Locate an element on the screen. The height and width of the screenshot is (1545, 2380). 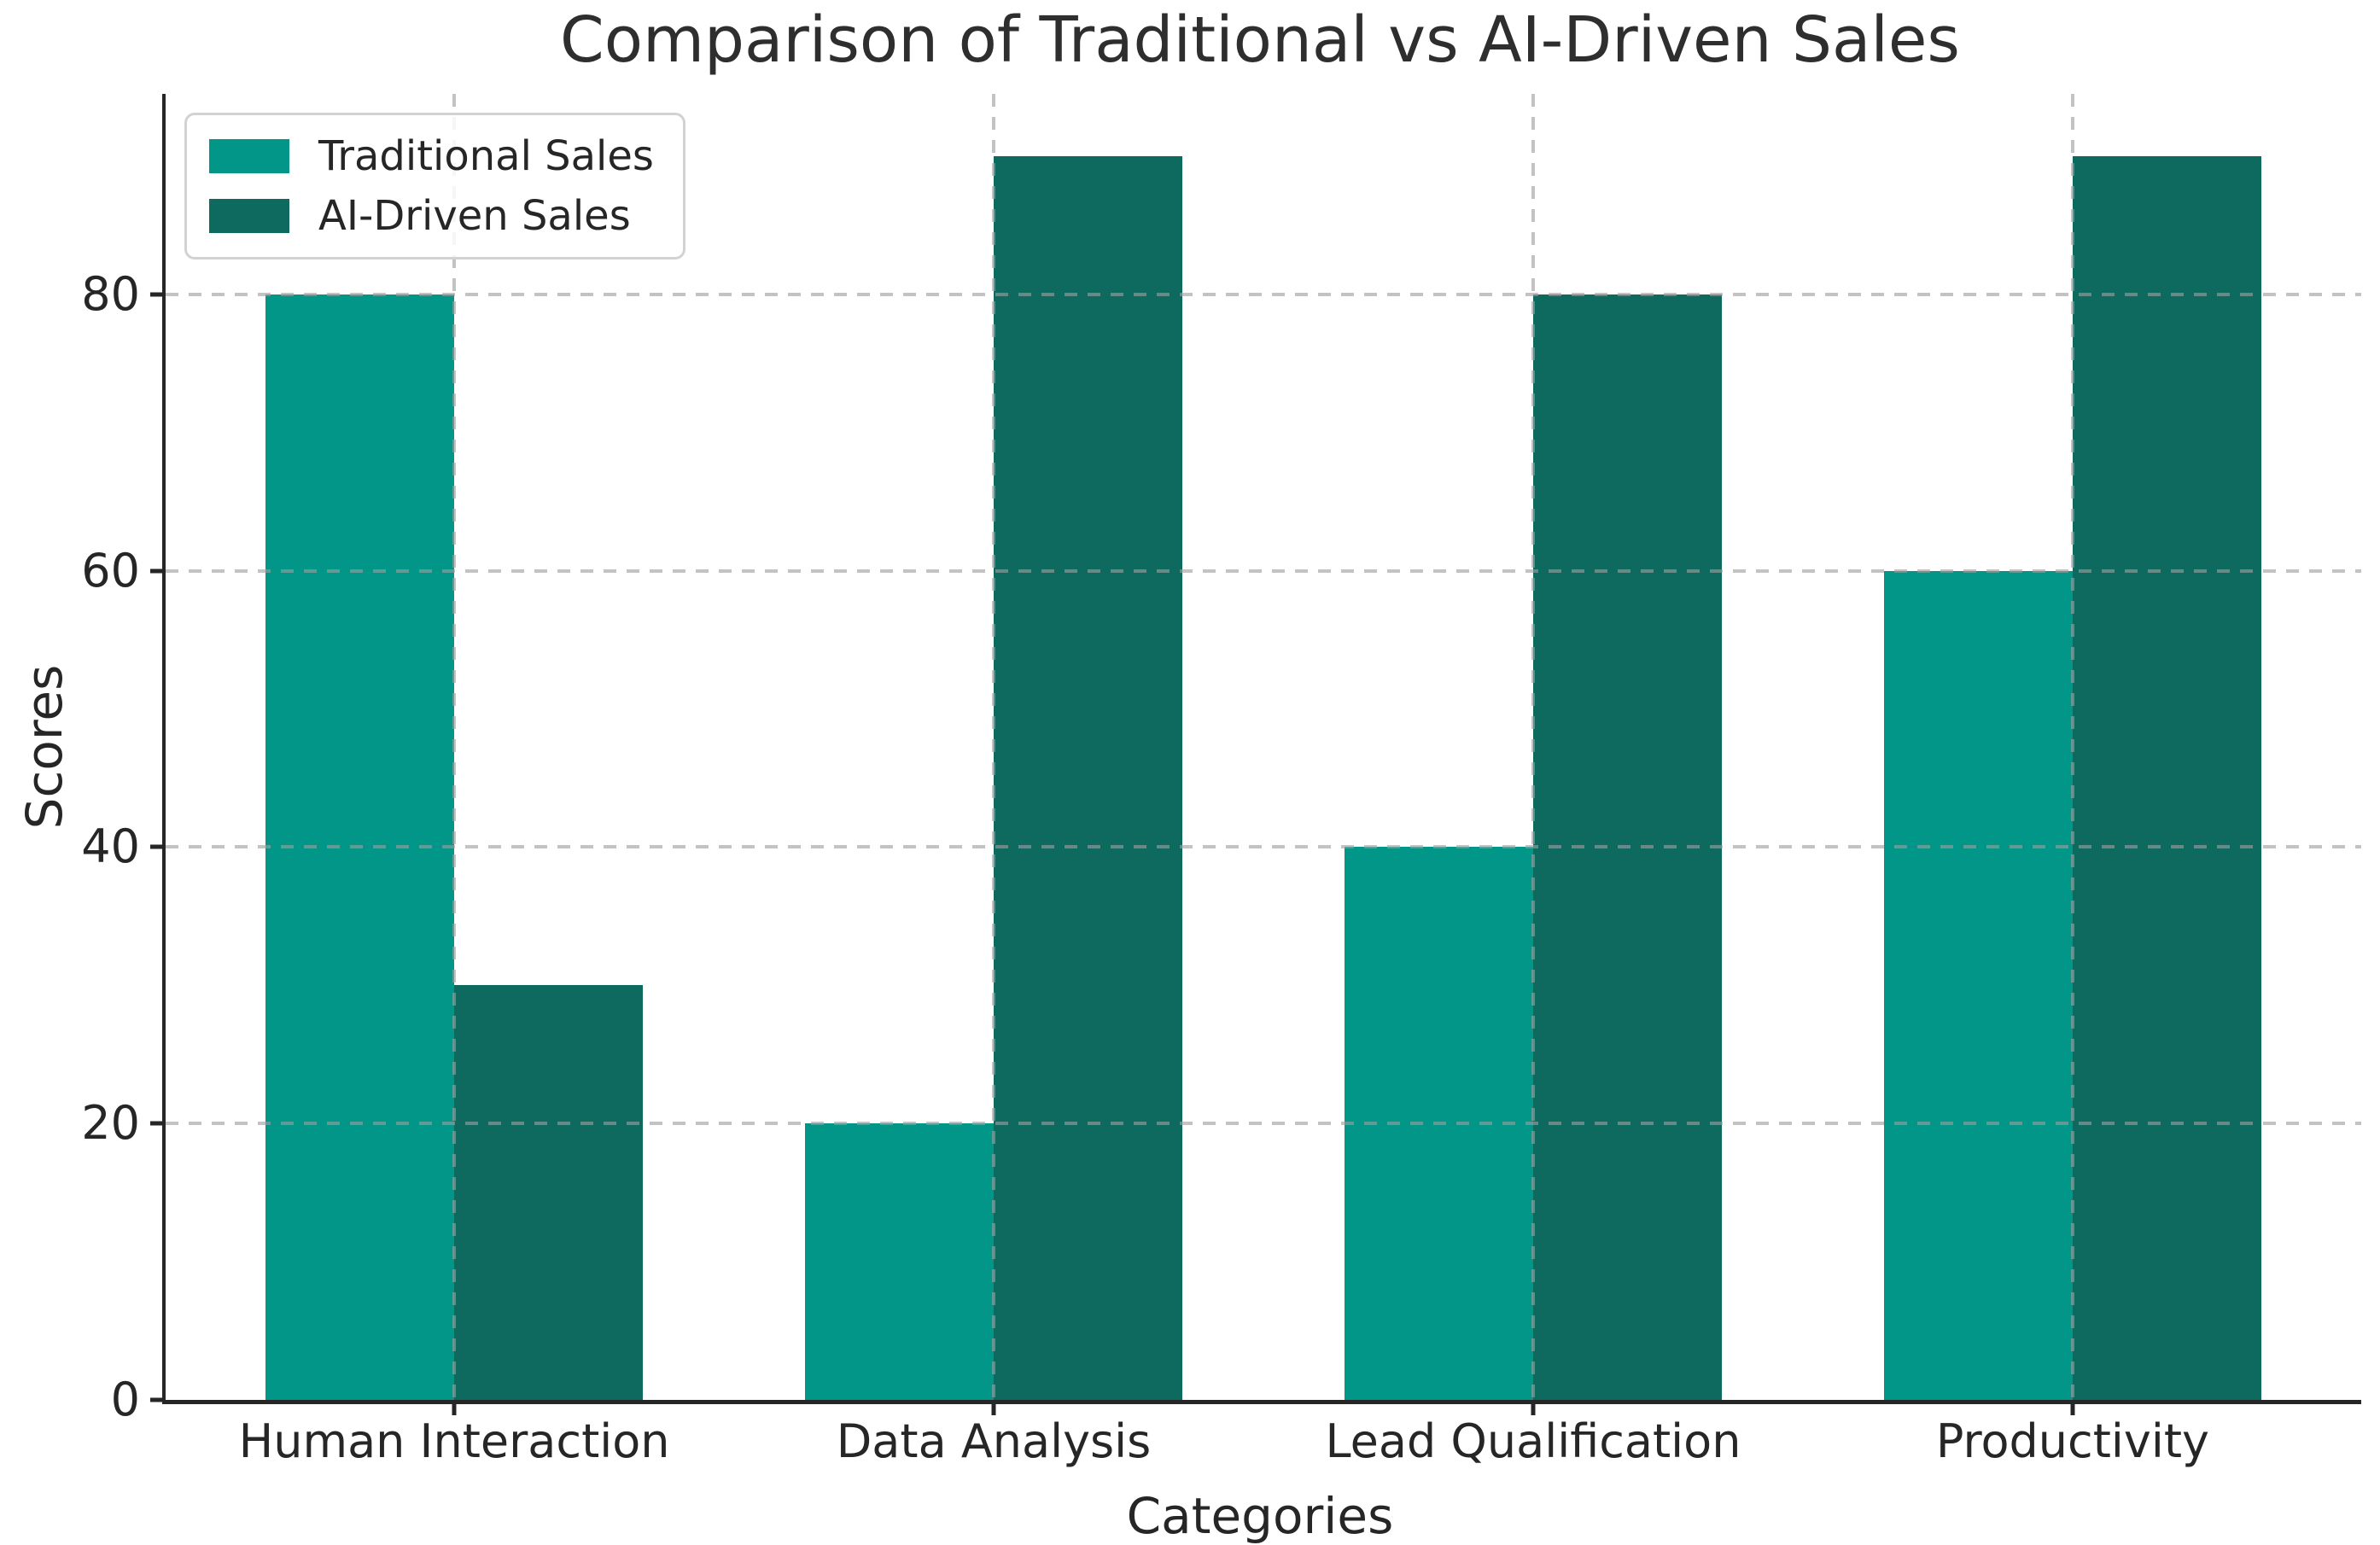
legend-item: AI-Driven Sales is located at coordinates (431, 215).